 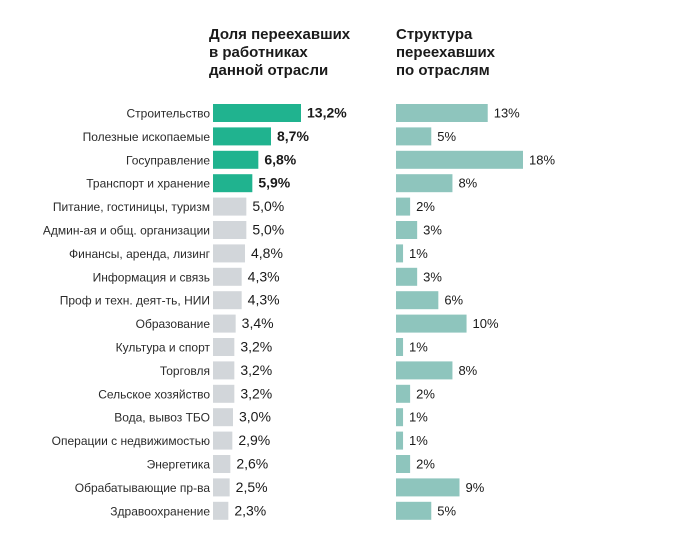 I want to click on category-label: Госуправление, so click(x=168, y=160).